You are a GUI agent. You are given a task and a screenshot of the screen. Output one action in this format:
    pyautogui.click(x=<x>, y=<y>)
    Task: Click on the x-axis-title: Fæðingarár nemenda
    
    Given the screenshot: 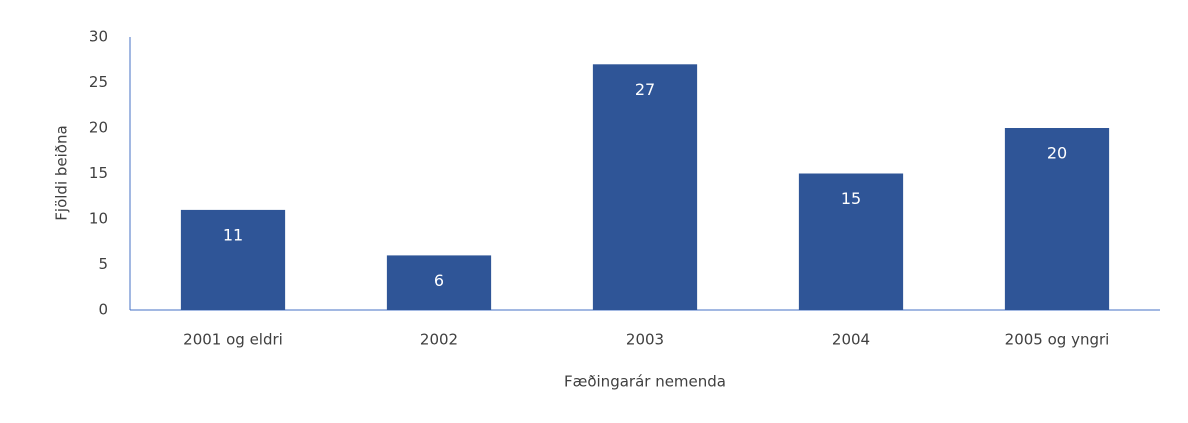 What is the action you would take?
    pyautogui.click(x=645, y=382)
    